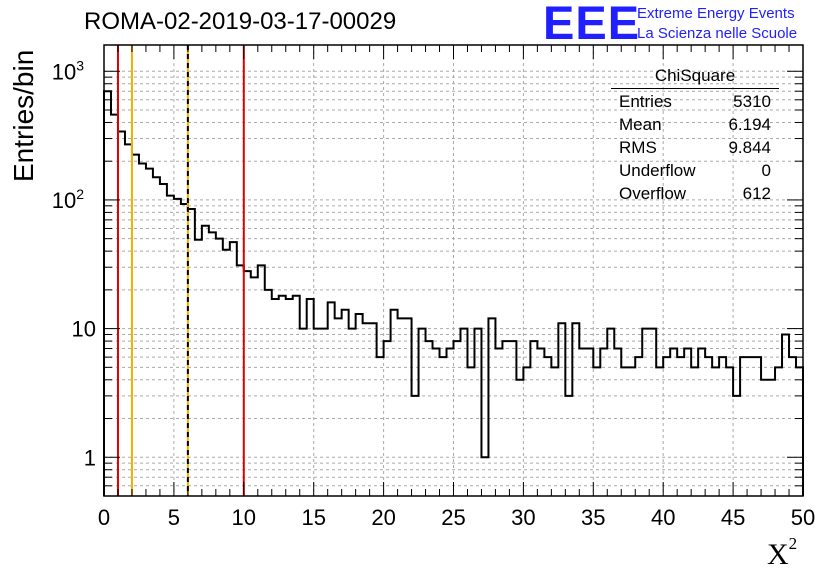 The height and width of the screenshot is (572, 836). I want to click on x-tick-label: 45, so click(733, 517).